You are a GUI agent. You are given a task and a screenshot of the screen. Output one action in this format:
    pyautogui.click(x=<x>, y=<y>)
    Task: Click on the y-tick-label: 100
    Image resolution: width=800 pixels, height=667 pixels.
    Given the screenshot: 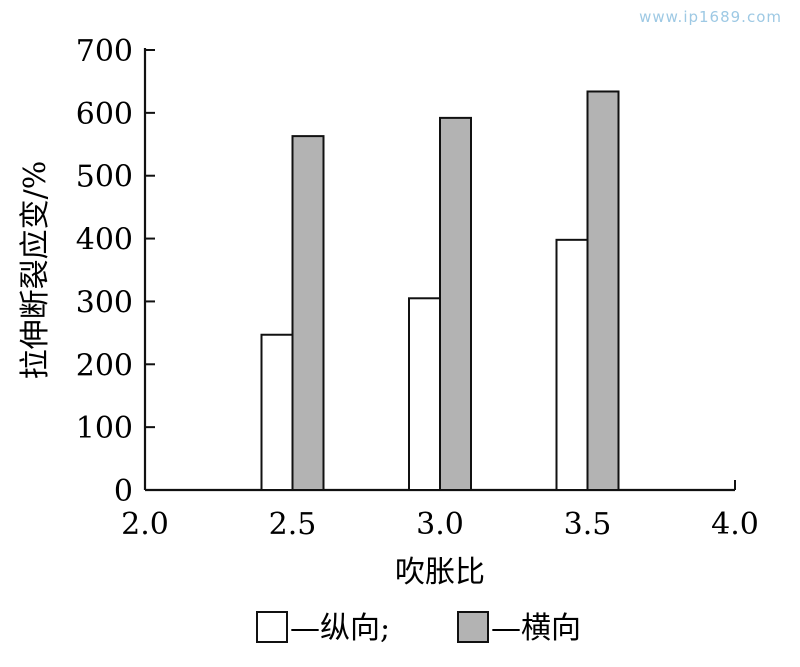 What is the action you would take?
    pyautogui.click(x=104, y=428)
    